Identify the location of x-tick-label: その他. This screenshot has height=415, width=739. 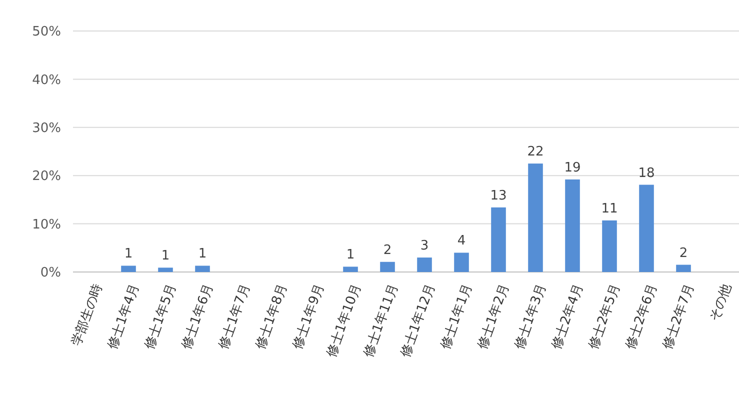
(721, 303).